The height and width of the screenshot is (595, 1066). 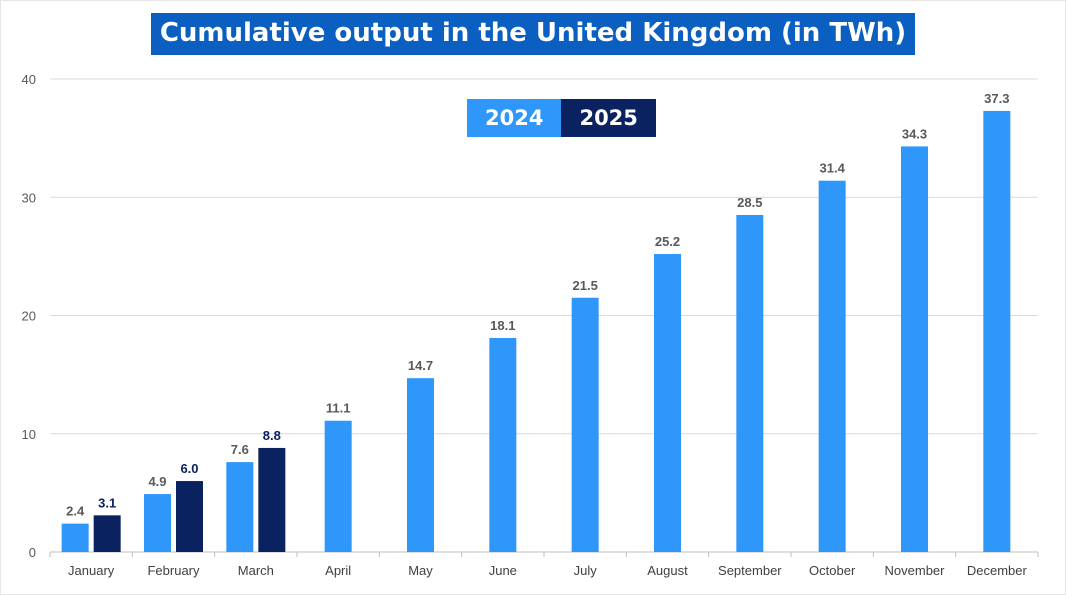 I want to click on data-label-2024: 18.1, so click(x=502, y=325).